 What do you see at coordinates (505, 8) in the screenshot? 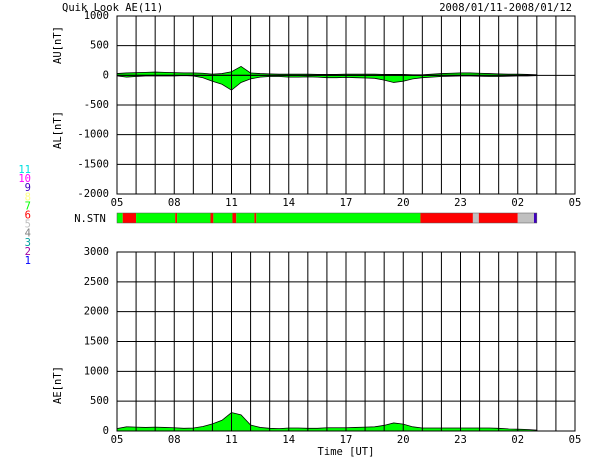
I see `date-range: 2008/01/11-2008/01/12` at bounding box center [505, 8].